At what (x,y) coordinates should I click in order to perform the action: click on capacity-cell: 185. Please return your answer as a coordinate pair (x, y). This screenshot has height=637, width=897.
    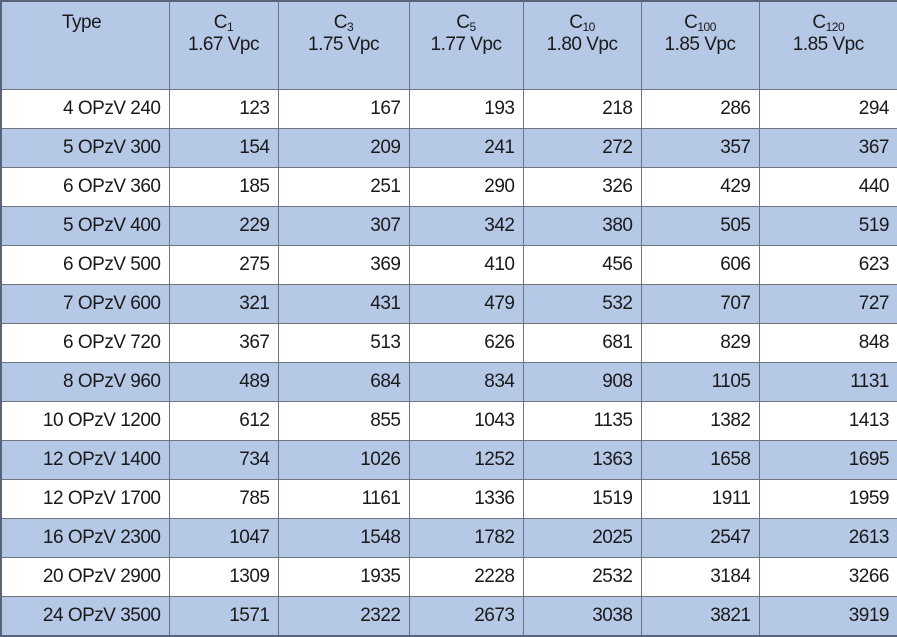
    Looking at the image, I should click on (223, 186).